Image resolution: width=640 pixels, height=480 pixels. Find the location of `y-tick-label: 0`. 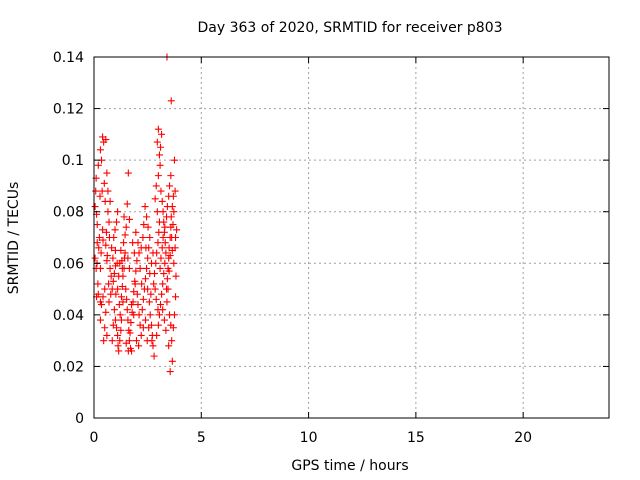

y-tick-label: 0 is located at coordinates (79, 419).